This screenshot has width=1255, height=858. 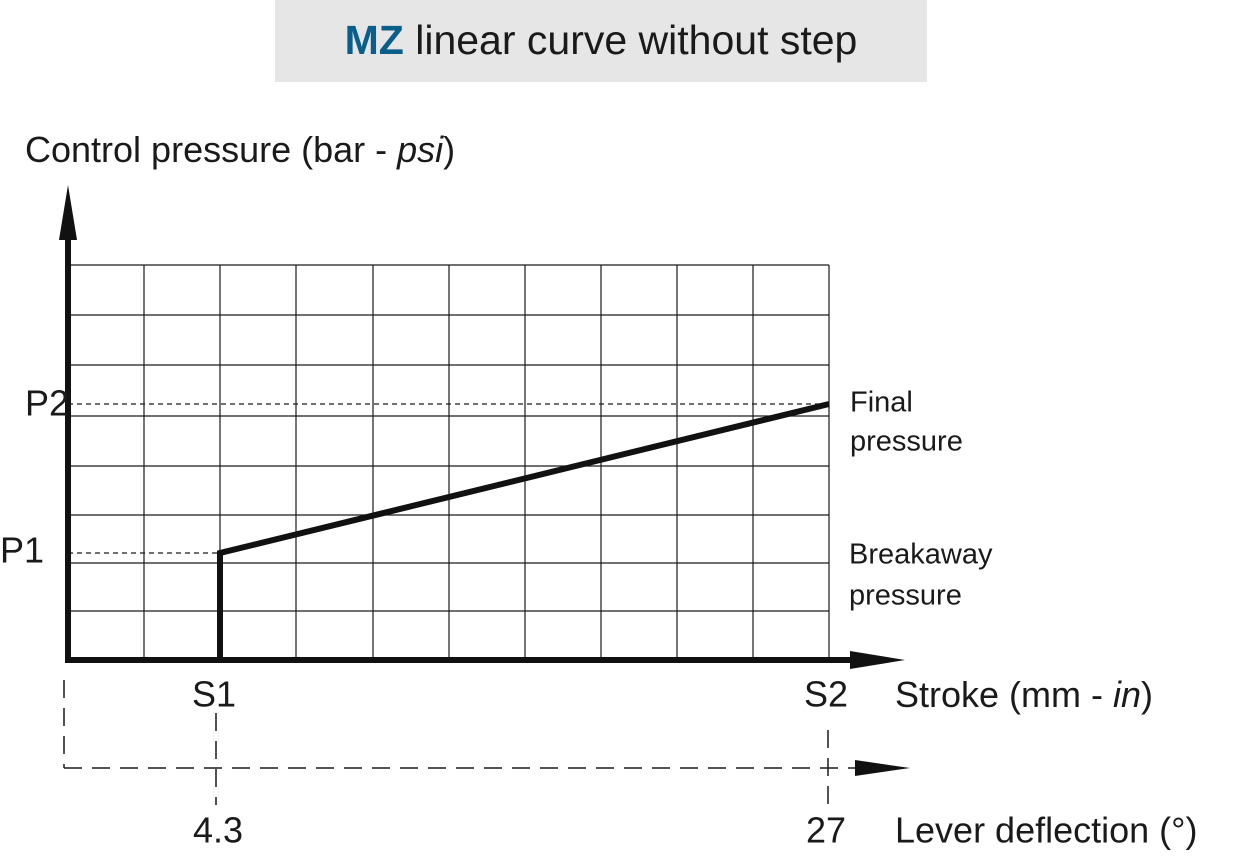 What do you see at coordinates (921, 555) in the screenshot?
I see `breakaway-annotation: Breakaway` at bounding box center [921, 555].